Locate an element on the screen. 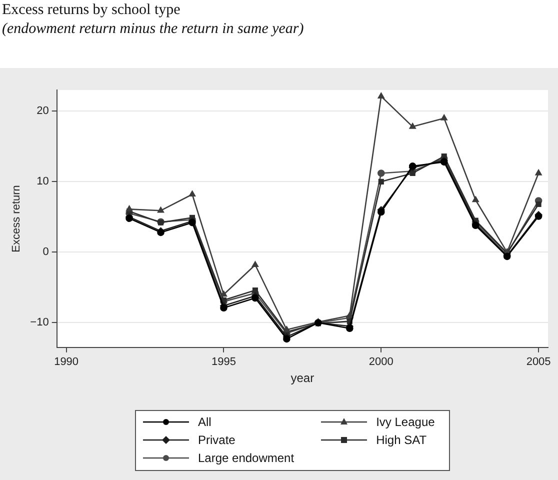 Image resolution: width=558 pixels, height=480 pixels. legend-label: Large endowment is located at coordinates (246, 458).